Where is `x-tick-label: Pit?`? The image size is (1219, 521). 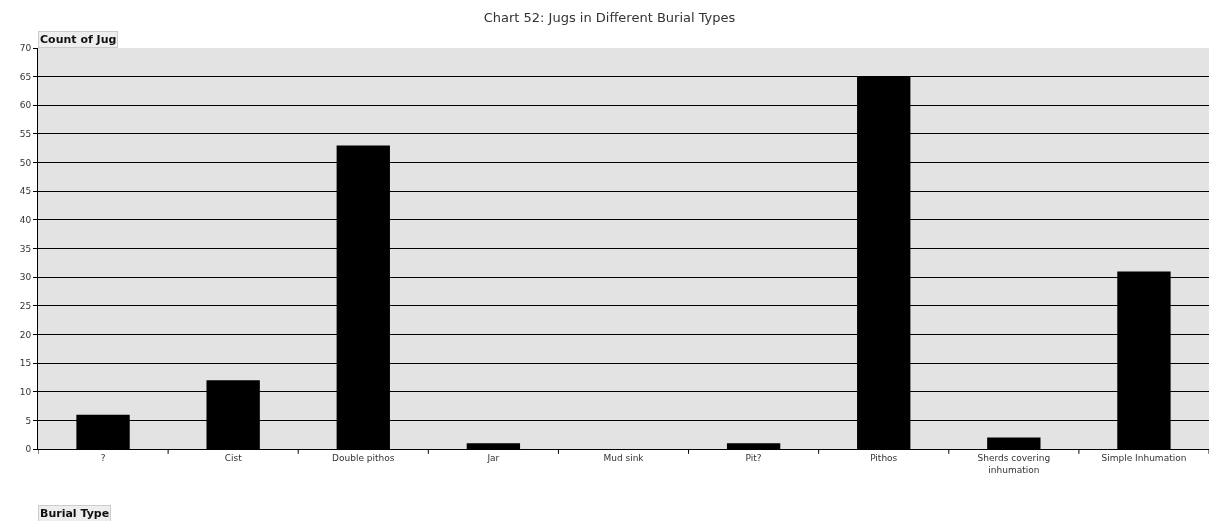 x-tick-label: Pit? is located at coordinates (753, 457).